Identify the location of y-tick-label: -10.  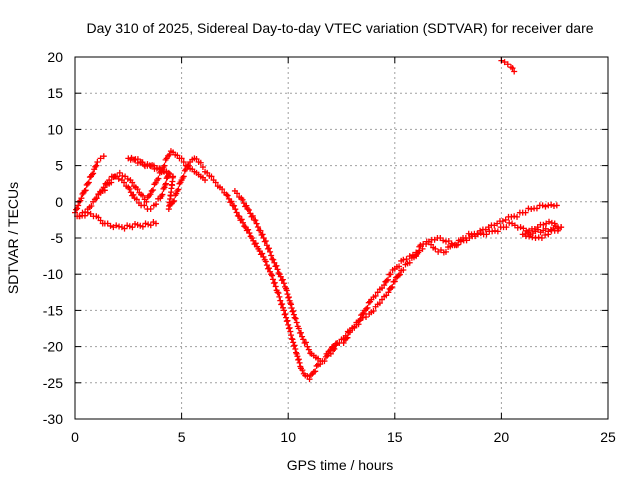
(53, 274).